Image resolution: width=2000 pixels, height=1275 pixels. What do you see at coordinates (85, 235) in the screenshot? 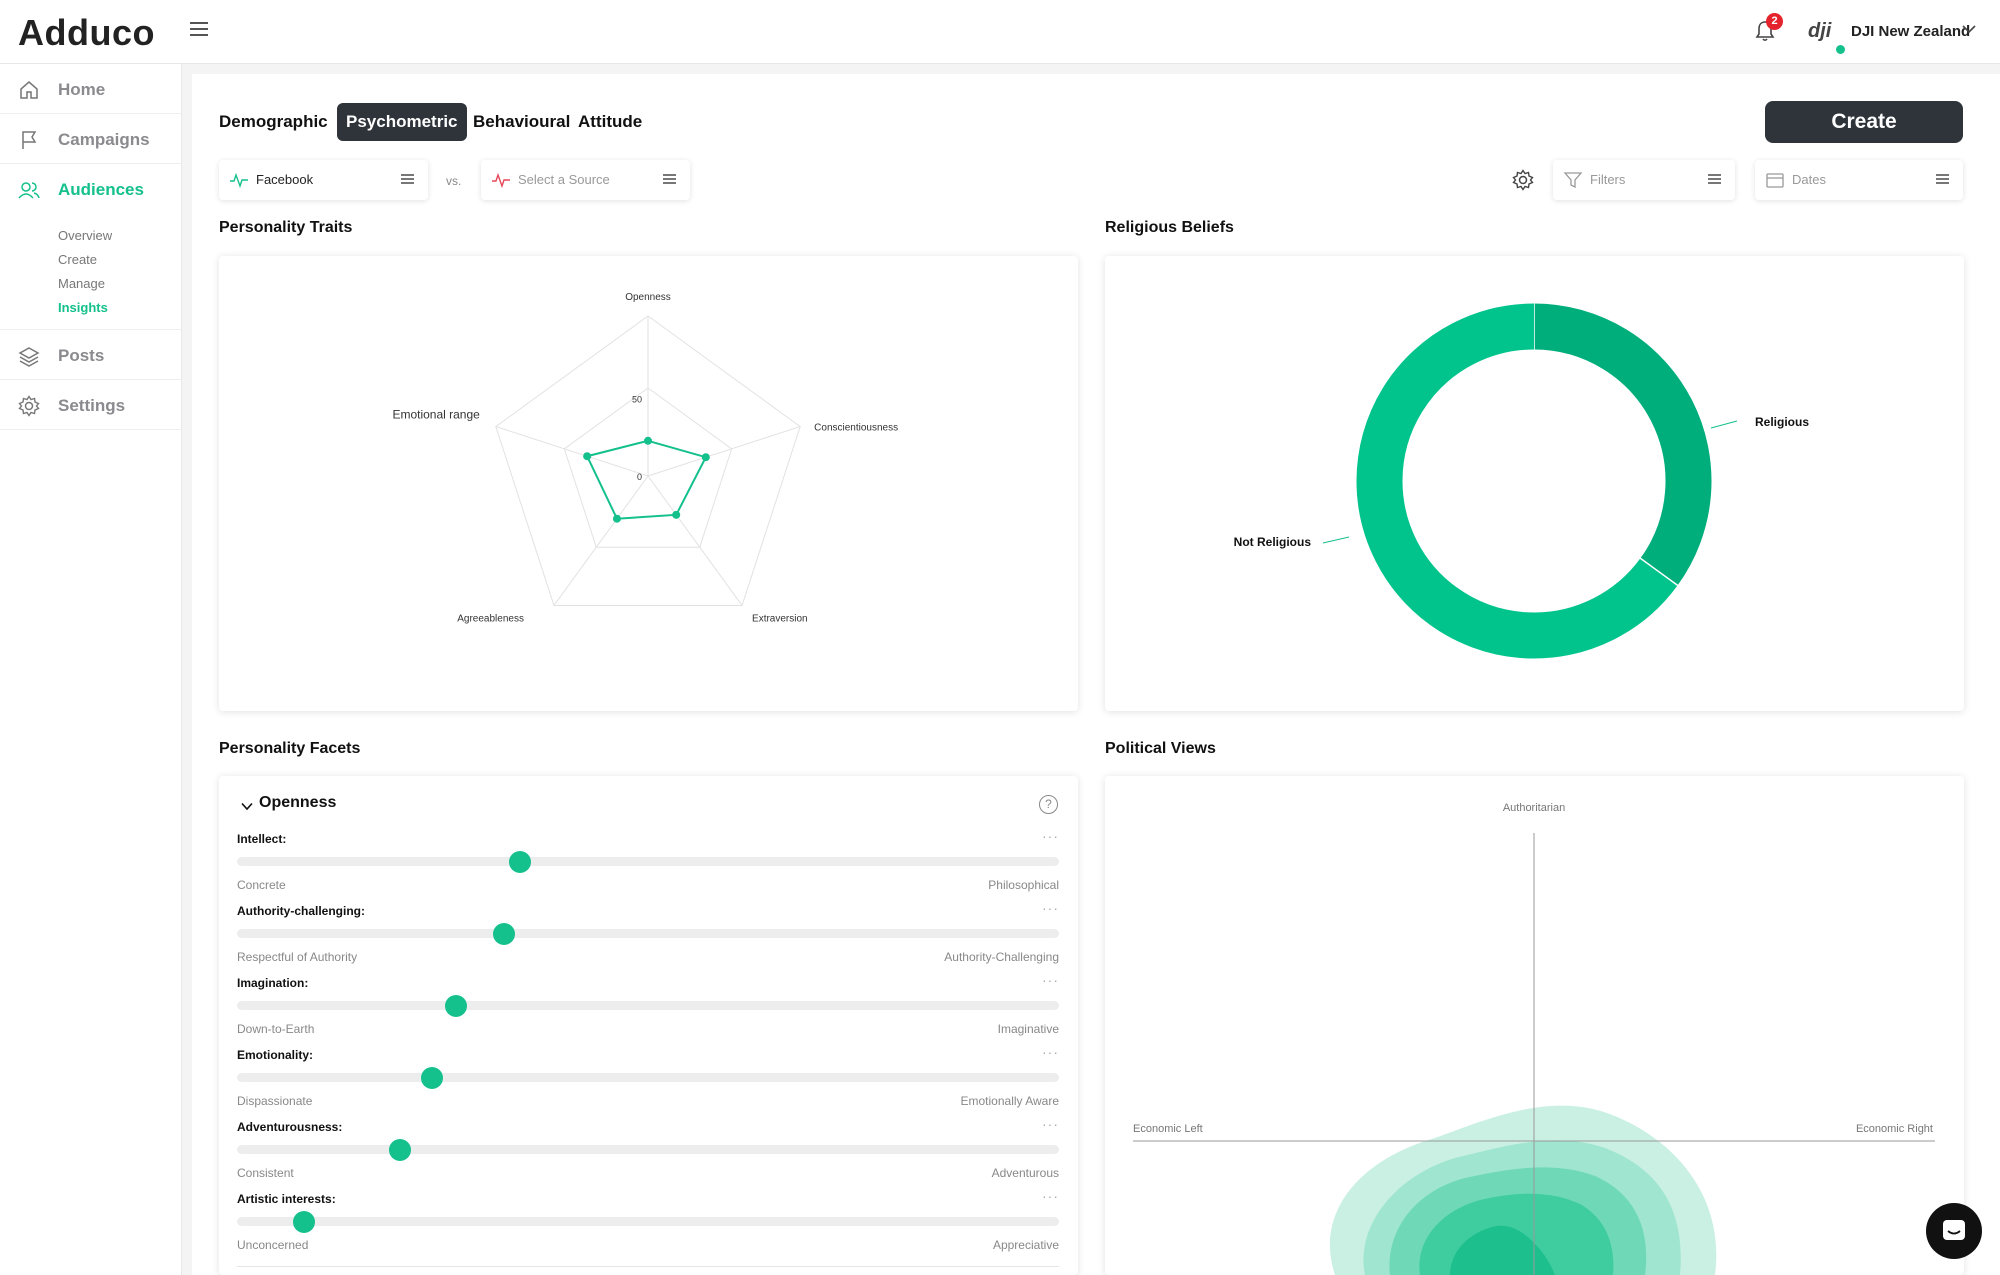
I see `sidebar-subitem-overview: Overview` at bounding box center [85, 235].